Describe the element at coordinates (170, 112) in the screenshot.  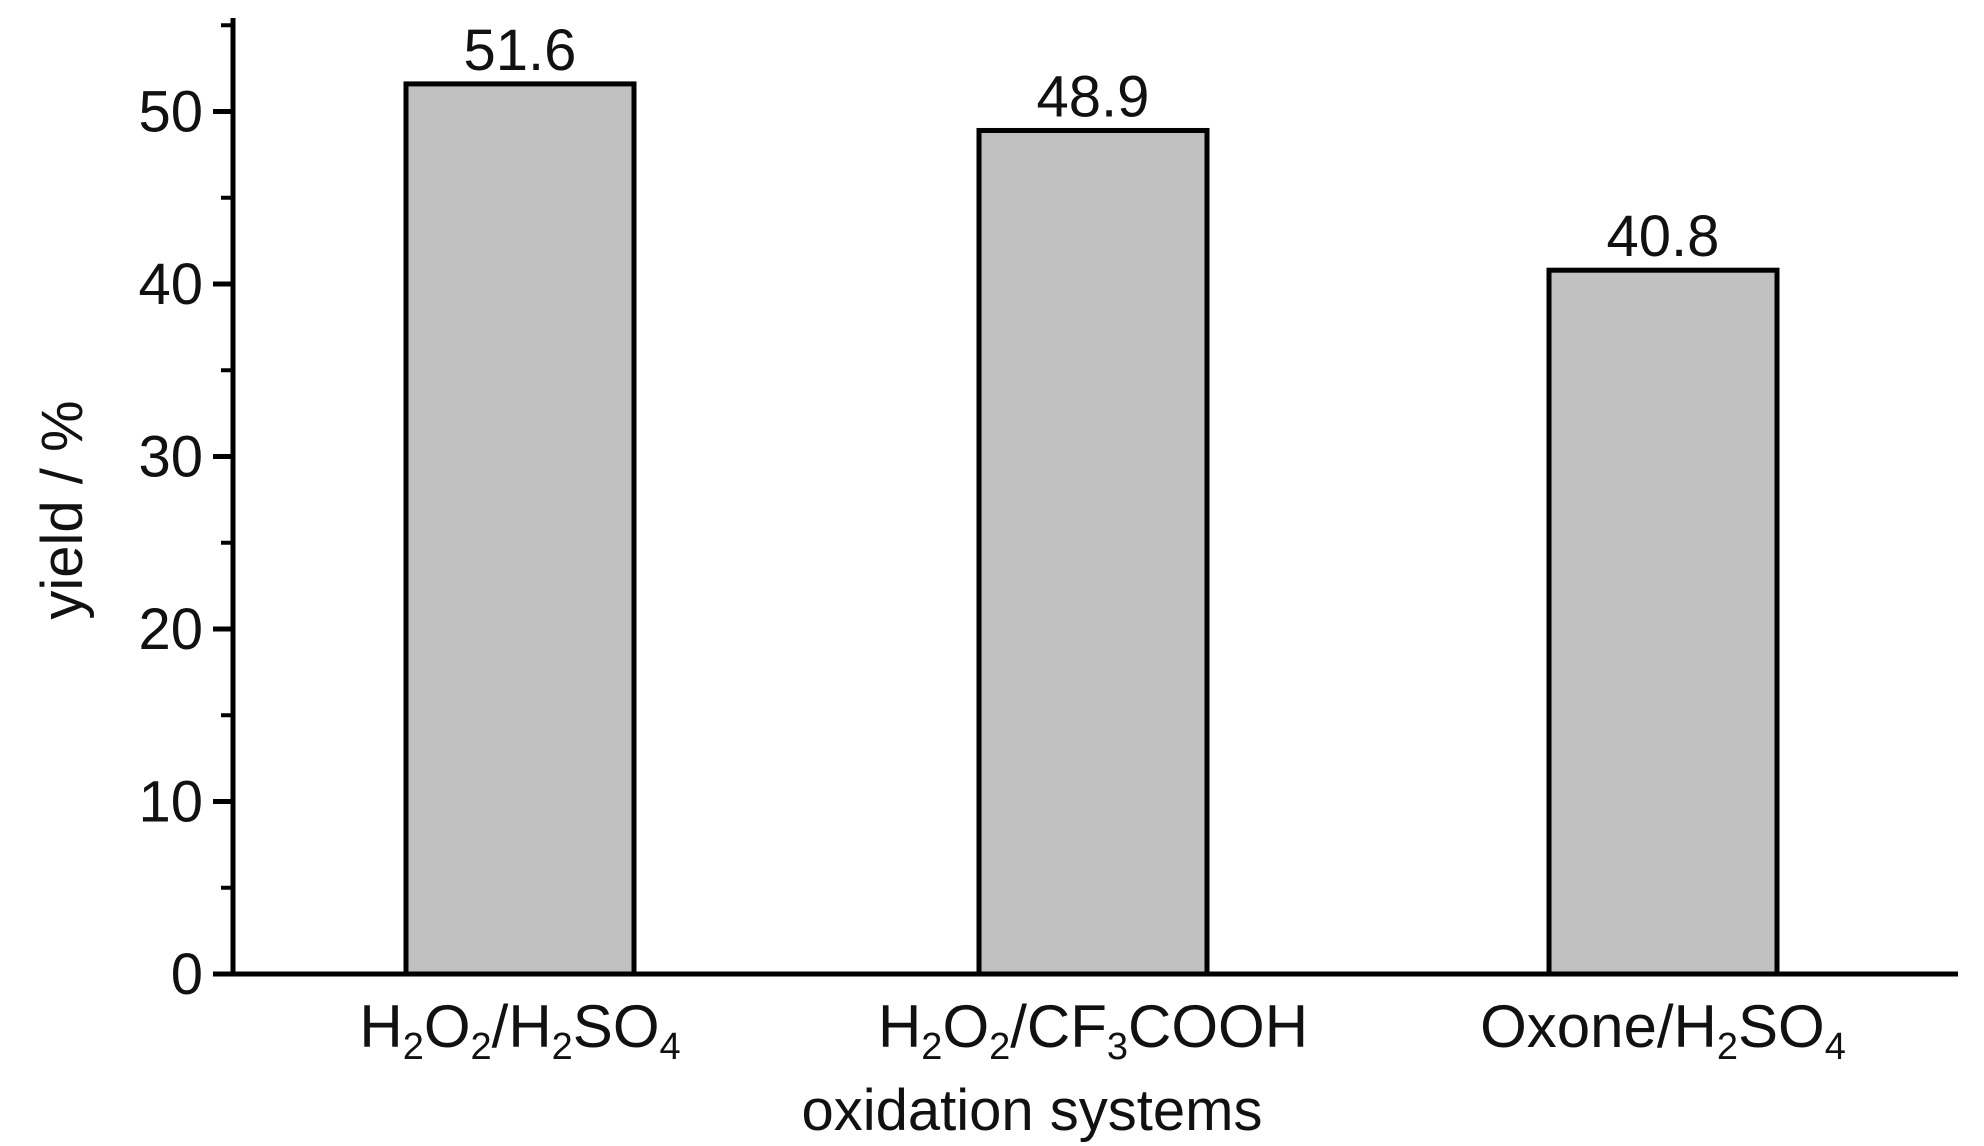
I see `y-tick-label-5: 50` at that location.